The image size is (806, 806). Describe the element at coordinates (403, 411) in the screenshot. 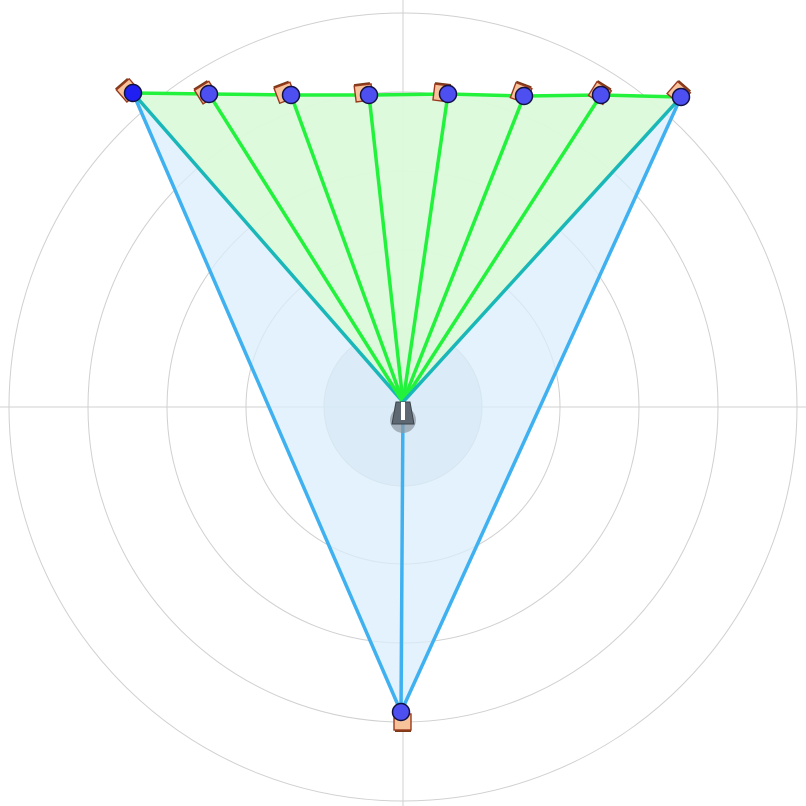

I see `listener-head-highlight` at that location.